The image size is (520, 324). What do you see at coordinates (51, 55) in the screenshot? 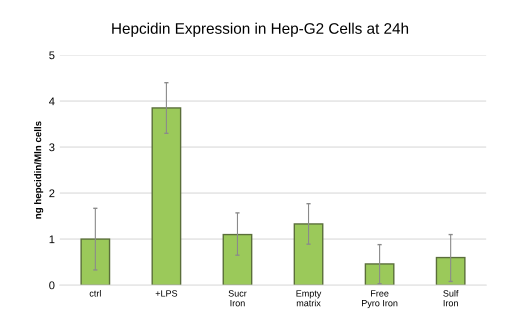
I see `y-tick-label: 5` at bounding box center [51, 55].